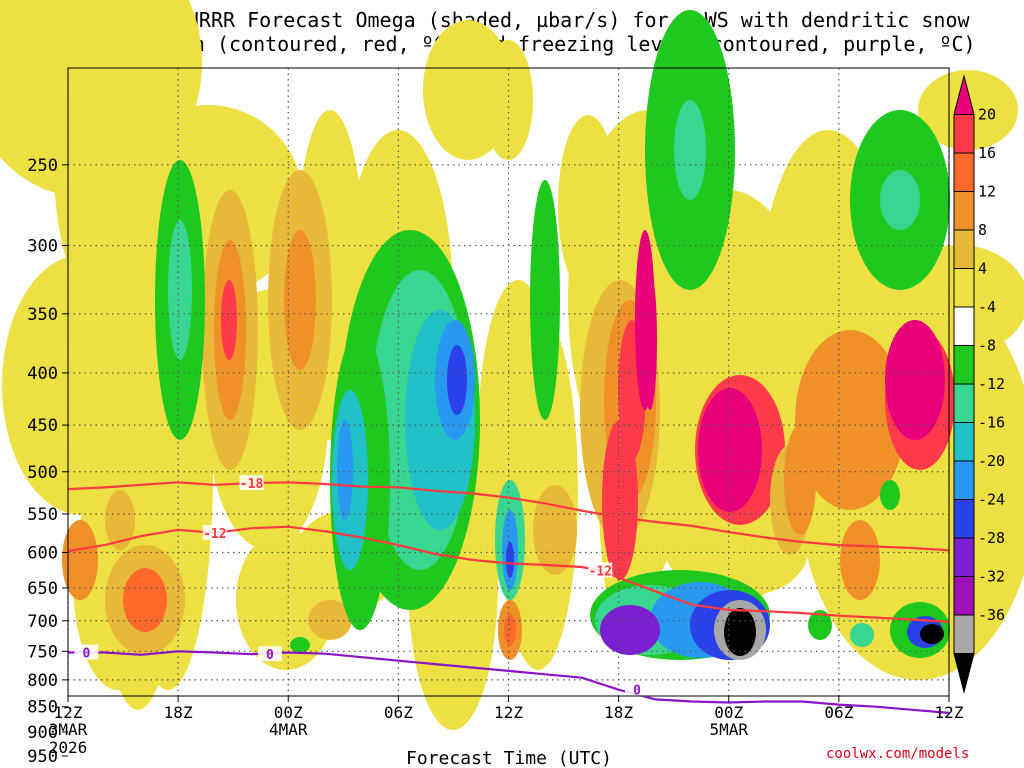 This screenshot has width=1024, height=768. I want to click on y-tick-label: 350, so click(42, 315).